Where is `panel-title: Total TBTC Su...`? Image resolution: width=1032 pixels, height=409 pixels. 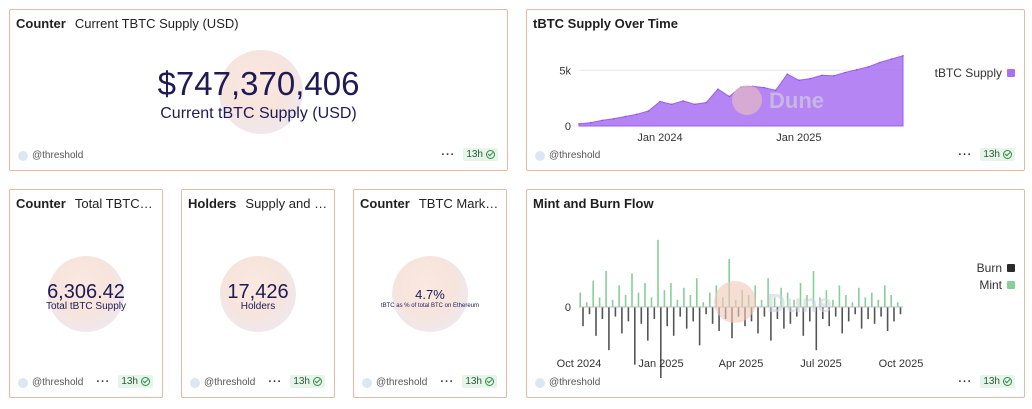
panel-title: Total TBTC Su... is located at coordinates (115, 203).